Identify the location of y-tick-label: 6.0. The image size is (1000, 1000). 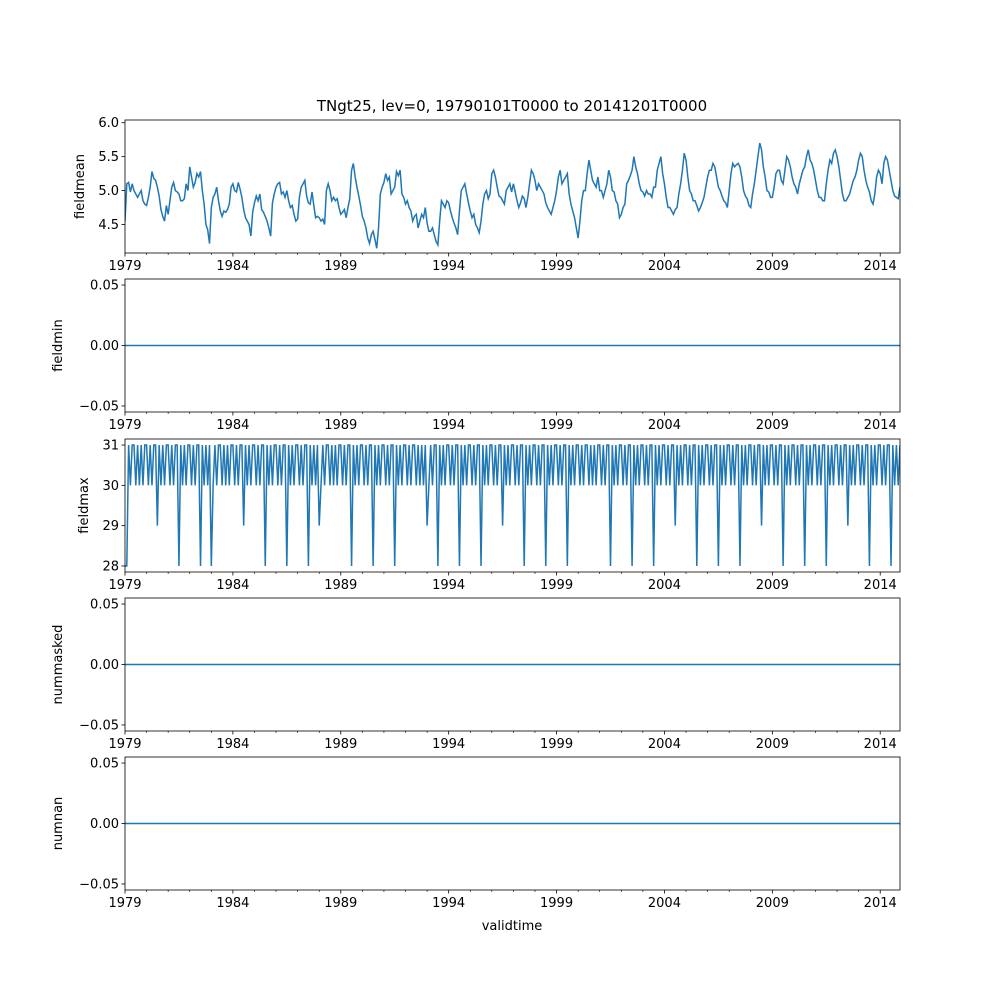
(108, 123).